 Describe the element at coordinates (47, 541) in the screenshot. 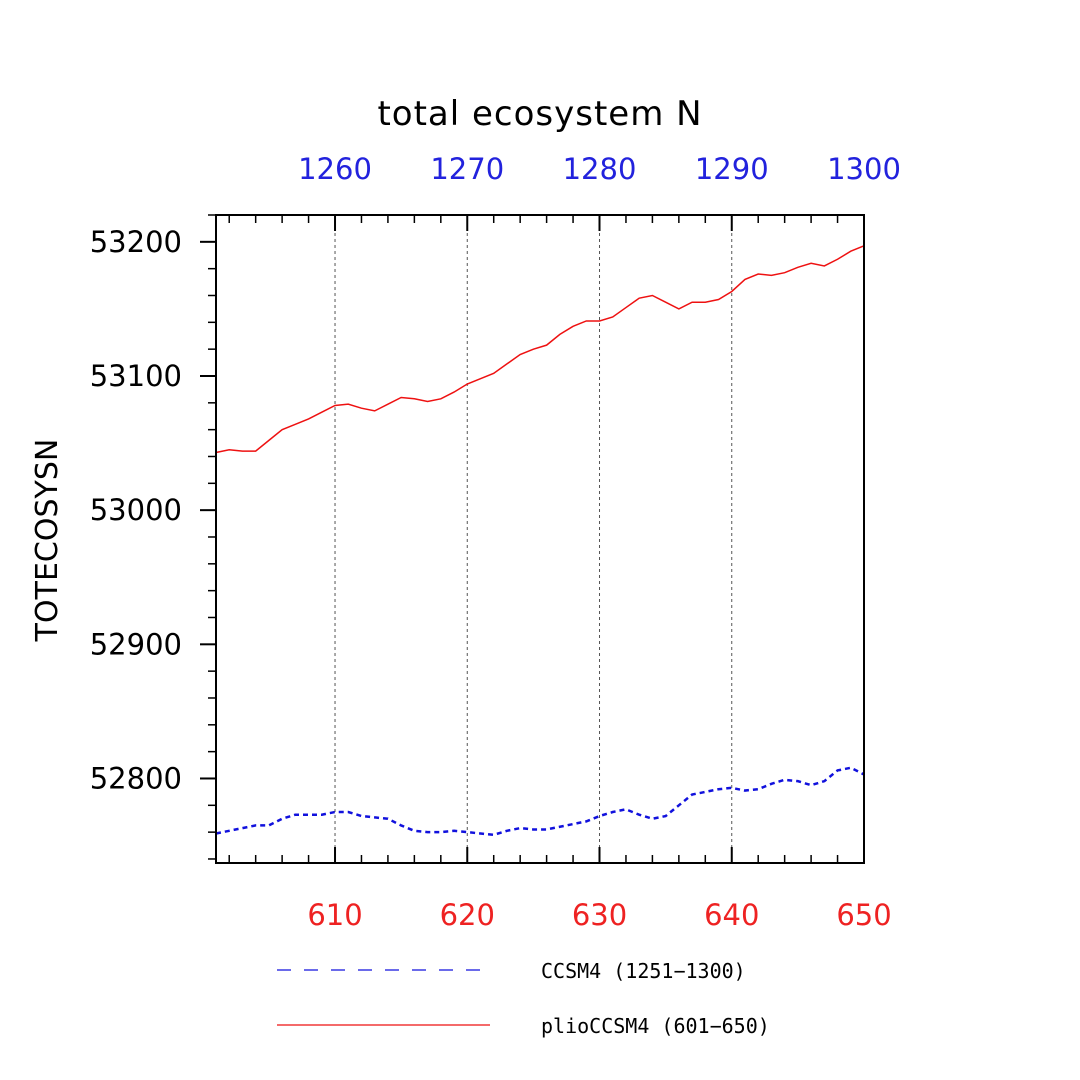

I see `y-axis-label: TOTECOSYSN` at that location.